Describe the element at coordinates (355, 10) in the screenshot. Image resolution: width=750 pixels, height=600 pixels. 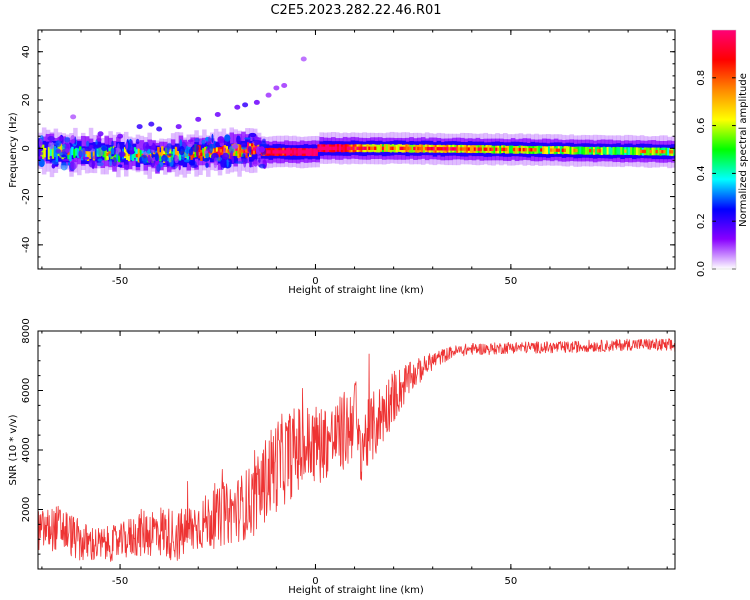
I see `chart-title: C2E5.2023.282.22.46.R01` at that location.